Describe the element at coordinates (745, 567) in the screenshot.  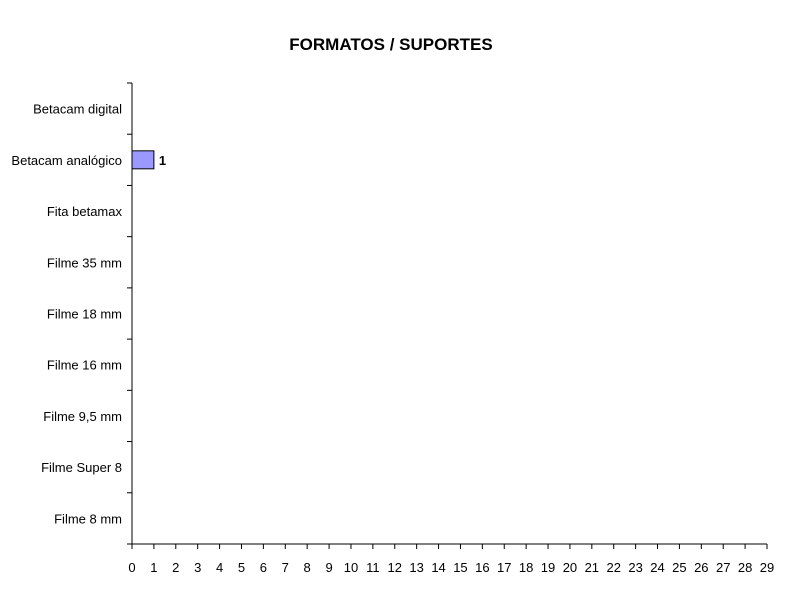
I see `x-tick-label: 28` at that location.